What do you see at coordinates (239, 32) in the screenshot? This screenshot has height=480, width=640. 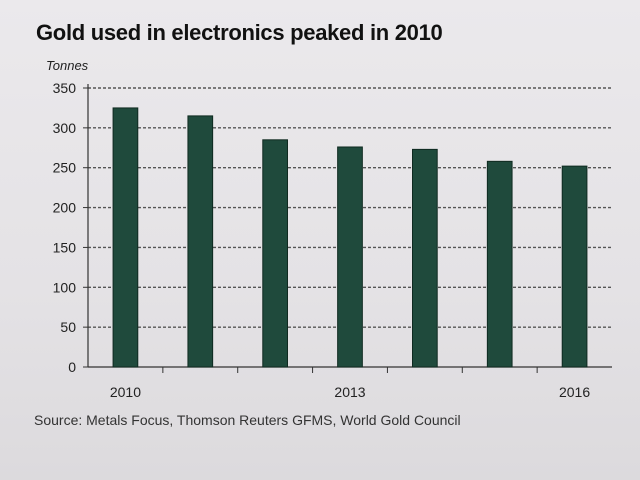 I see `chart-title: Gold used in electronics peaked in 2010` at bounding box center [239, 32].